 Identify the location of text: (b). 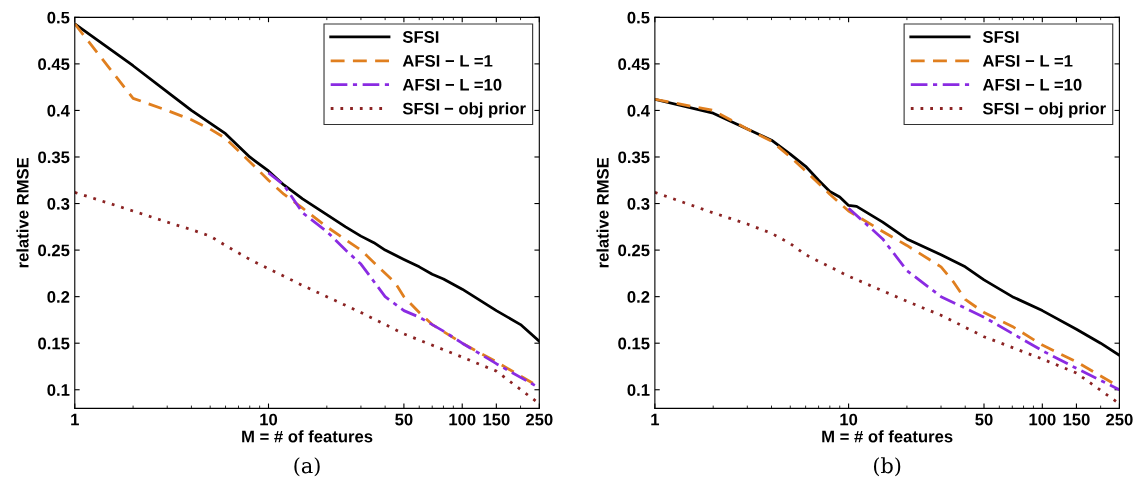
(887, 467).